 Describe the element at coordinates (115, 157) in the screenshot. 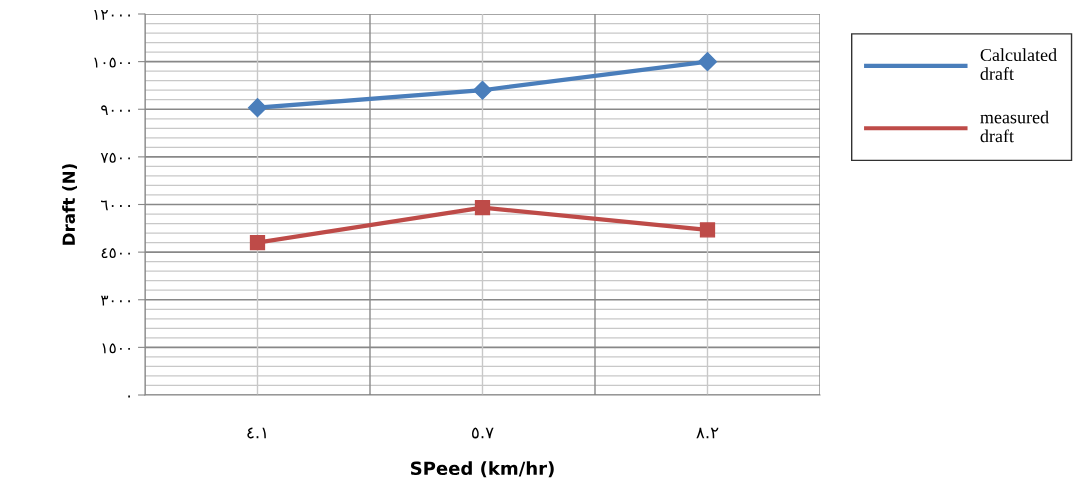

I see `y-tick-label: ٧٥٠٠` at that location.